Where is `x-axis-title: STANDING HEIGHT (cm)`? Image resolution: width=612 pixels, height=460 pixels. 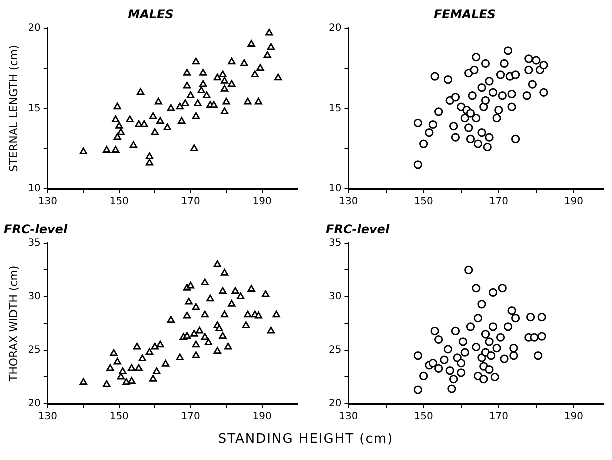
x-axis-title: STANDING HEIGHT (cm) is located at coordinates (306, 439).